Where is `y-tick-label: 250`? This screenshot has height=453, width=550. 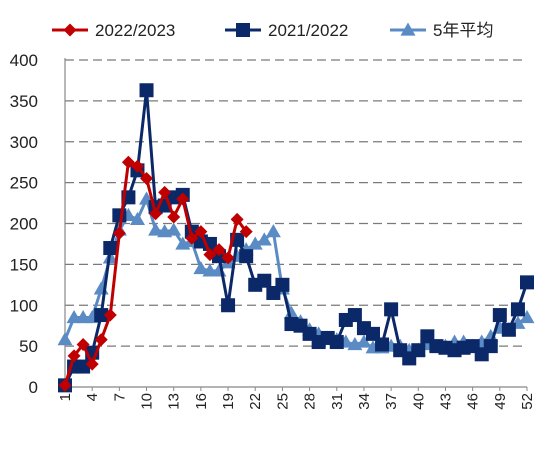
y-tick-label: 250 is located at coordinates (24, 183).